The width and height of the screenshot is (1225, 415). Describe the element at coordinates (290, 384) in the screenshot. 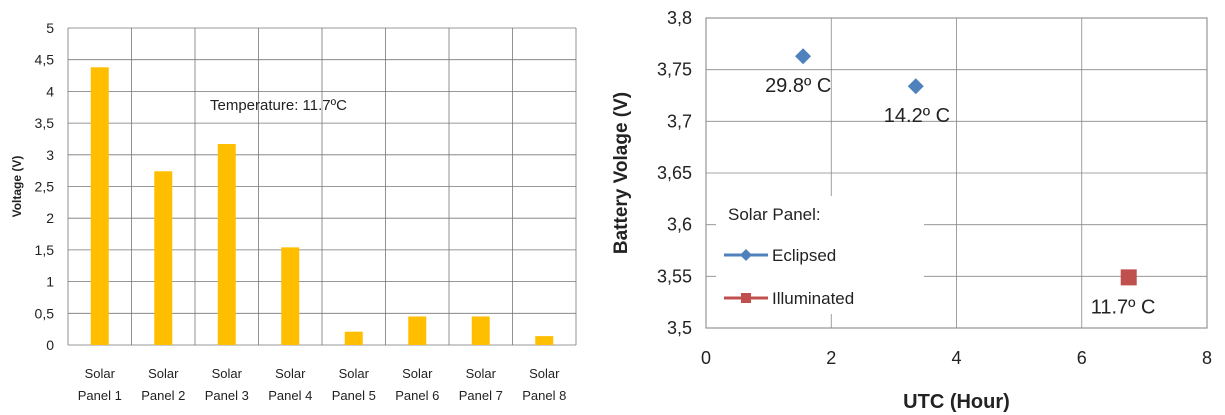

I see `bar-xtick-label: Solar Panel 4` at that location.